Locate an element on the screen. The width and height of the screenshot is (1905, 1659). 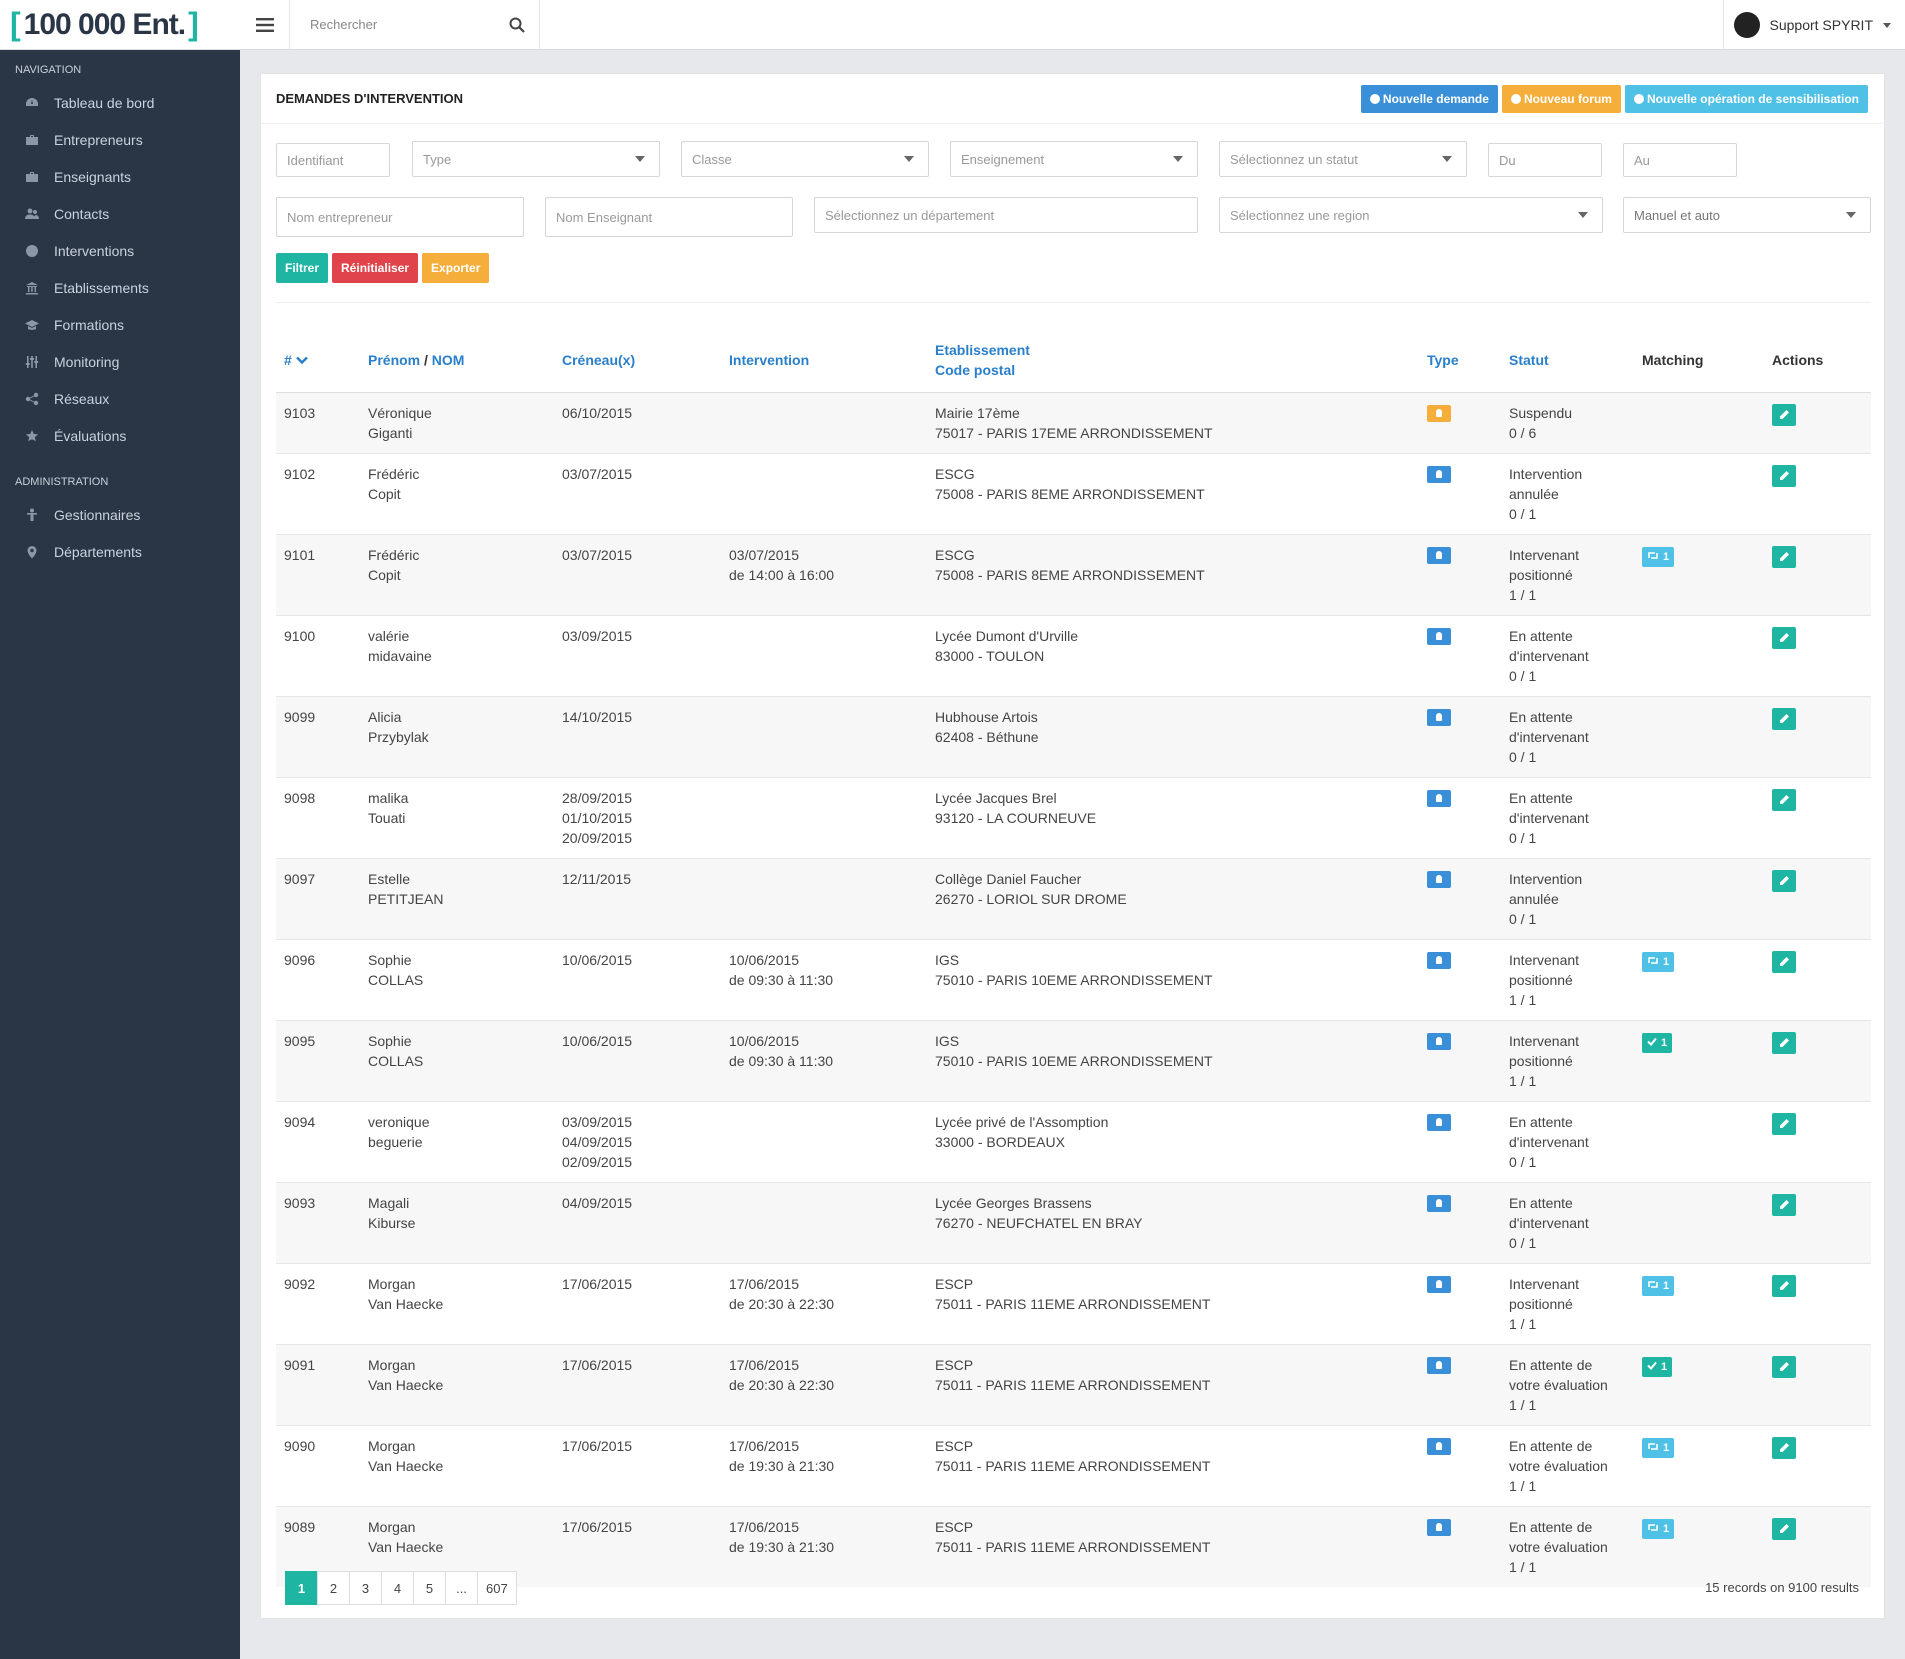
date-from-input: Du is located at coordinates (1545, 160).